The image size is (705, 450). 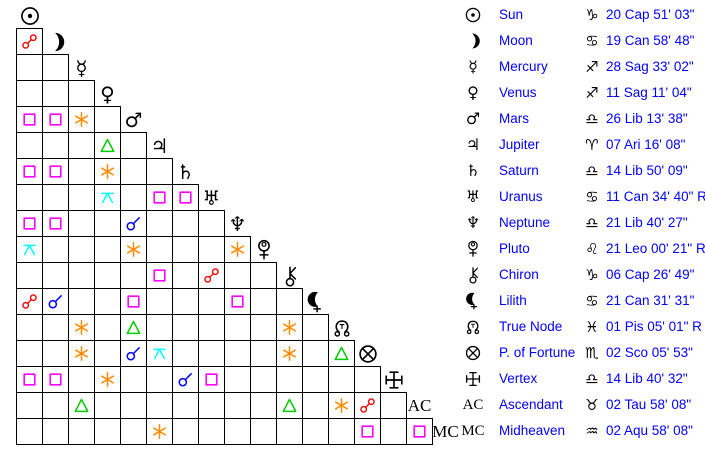 What do you see at coordinates (55, 327) in the screenshot?
I see `aspect-cell-true-node-moon` at bounding box center [55, 327].